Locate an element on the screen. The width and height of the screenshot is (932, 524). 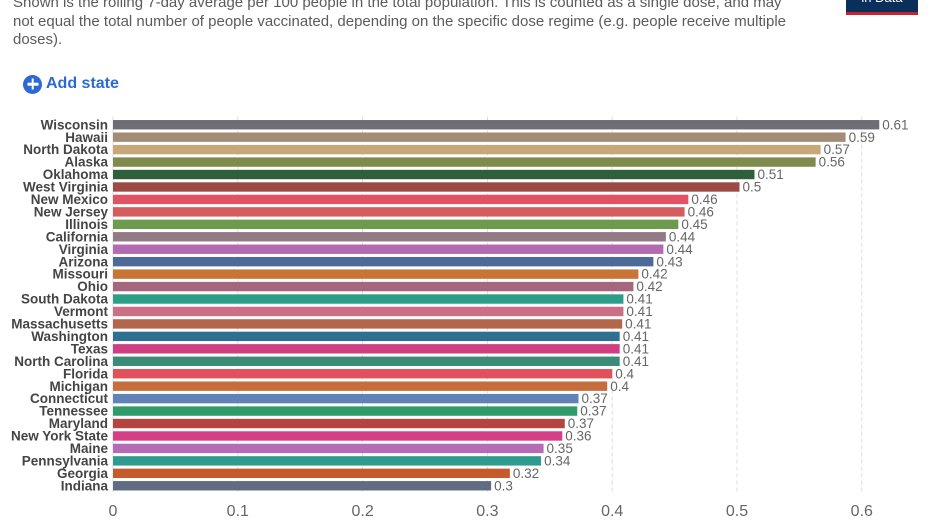
category-label: Connecticut is located at coordinates (69, 398).